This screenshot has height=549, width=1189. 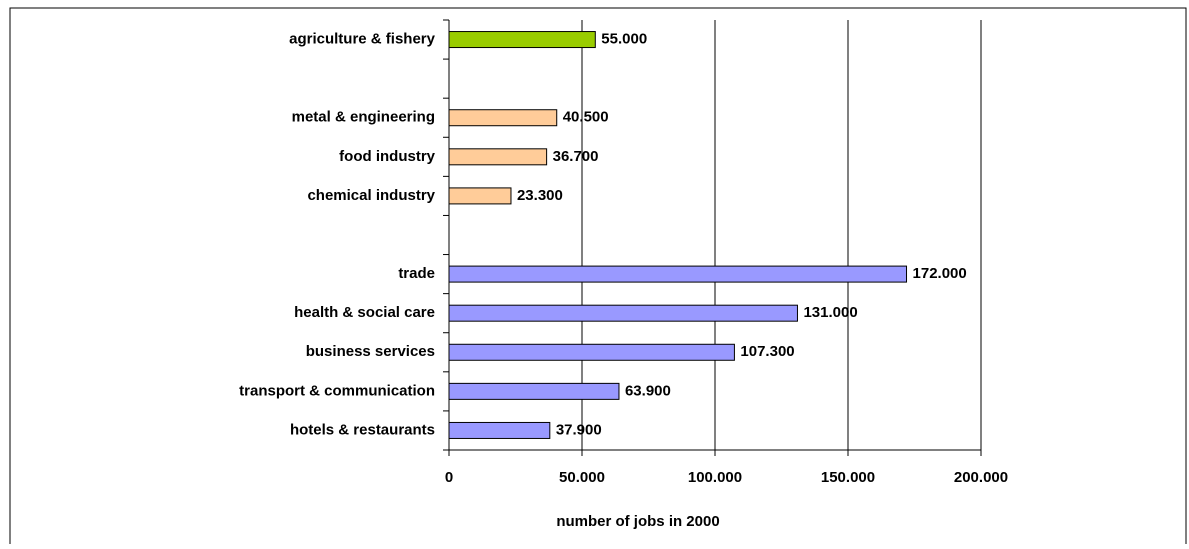 I want to click on data-label: 172.000, so click(x=940, y=273).